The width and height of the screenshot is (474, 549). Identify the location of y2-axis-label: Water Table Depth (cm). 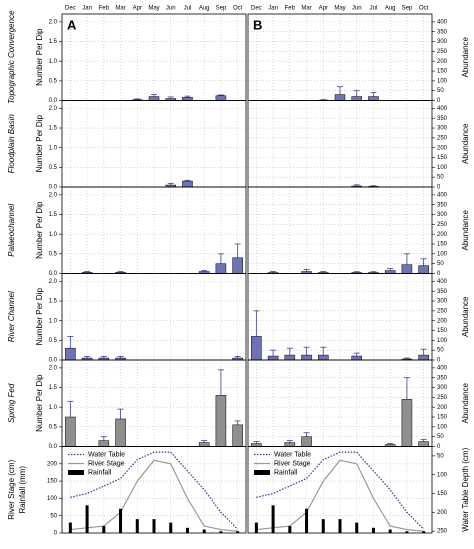
(465, 489).